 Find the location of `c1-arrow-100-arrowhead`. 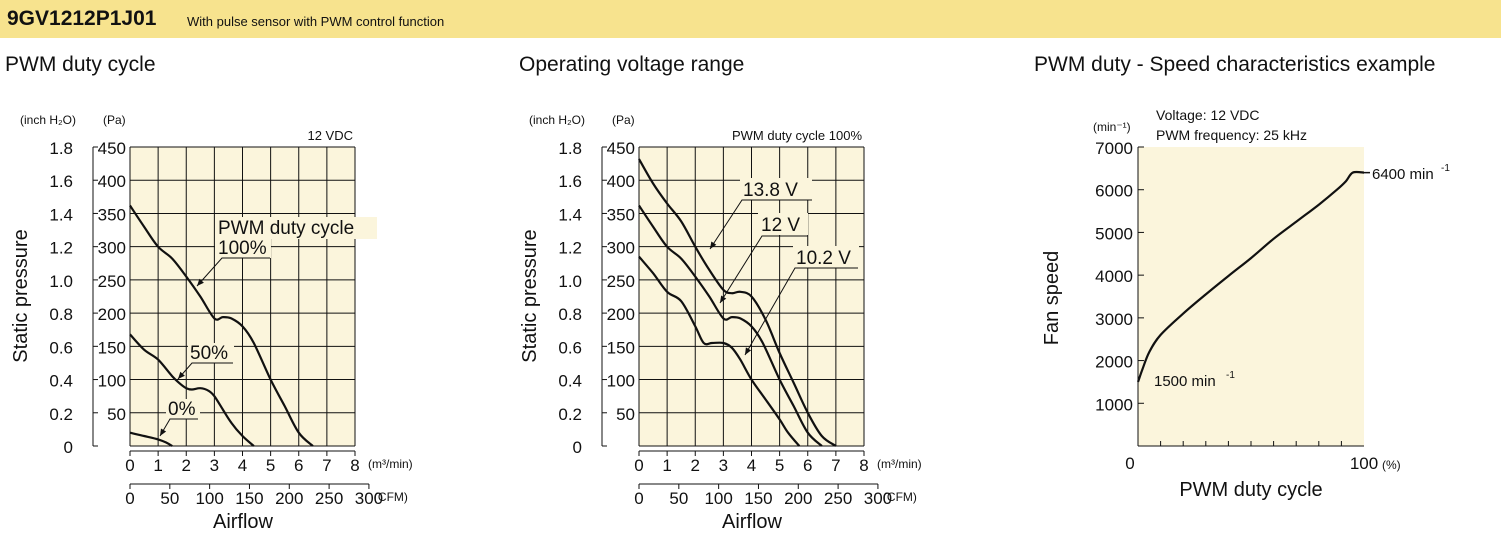

c1-arrow-100-arrowhead is located at coordinates (200, 282).